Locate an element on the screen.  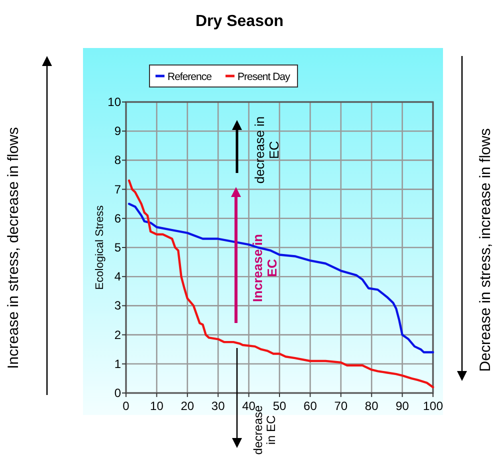
legend-label: Present Day is located at coordinates (265, 77).